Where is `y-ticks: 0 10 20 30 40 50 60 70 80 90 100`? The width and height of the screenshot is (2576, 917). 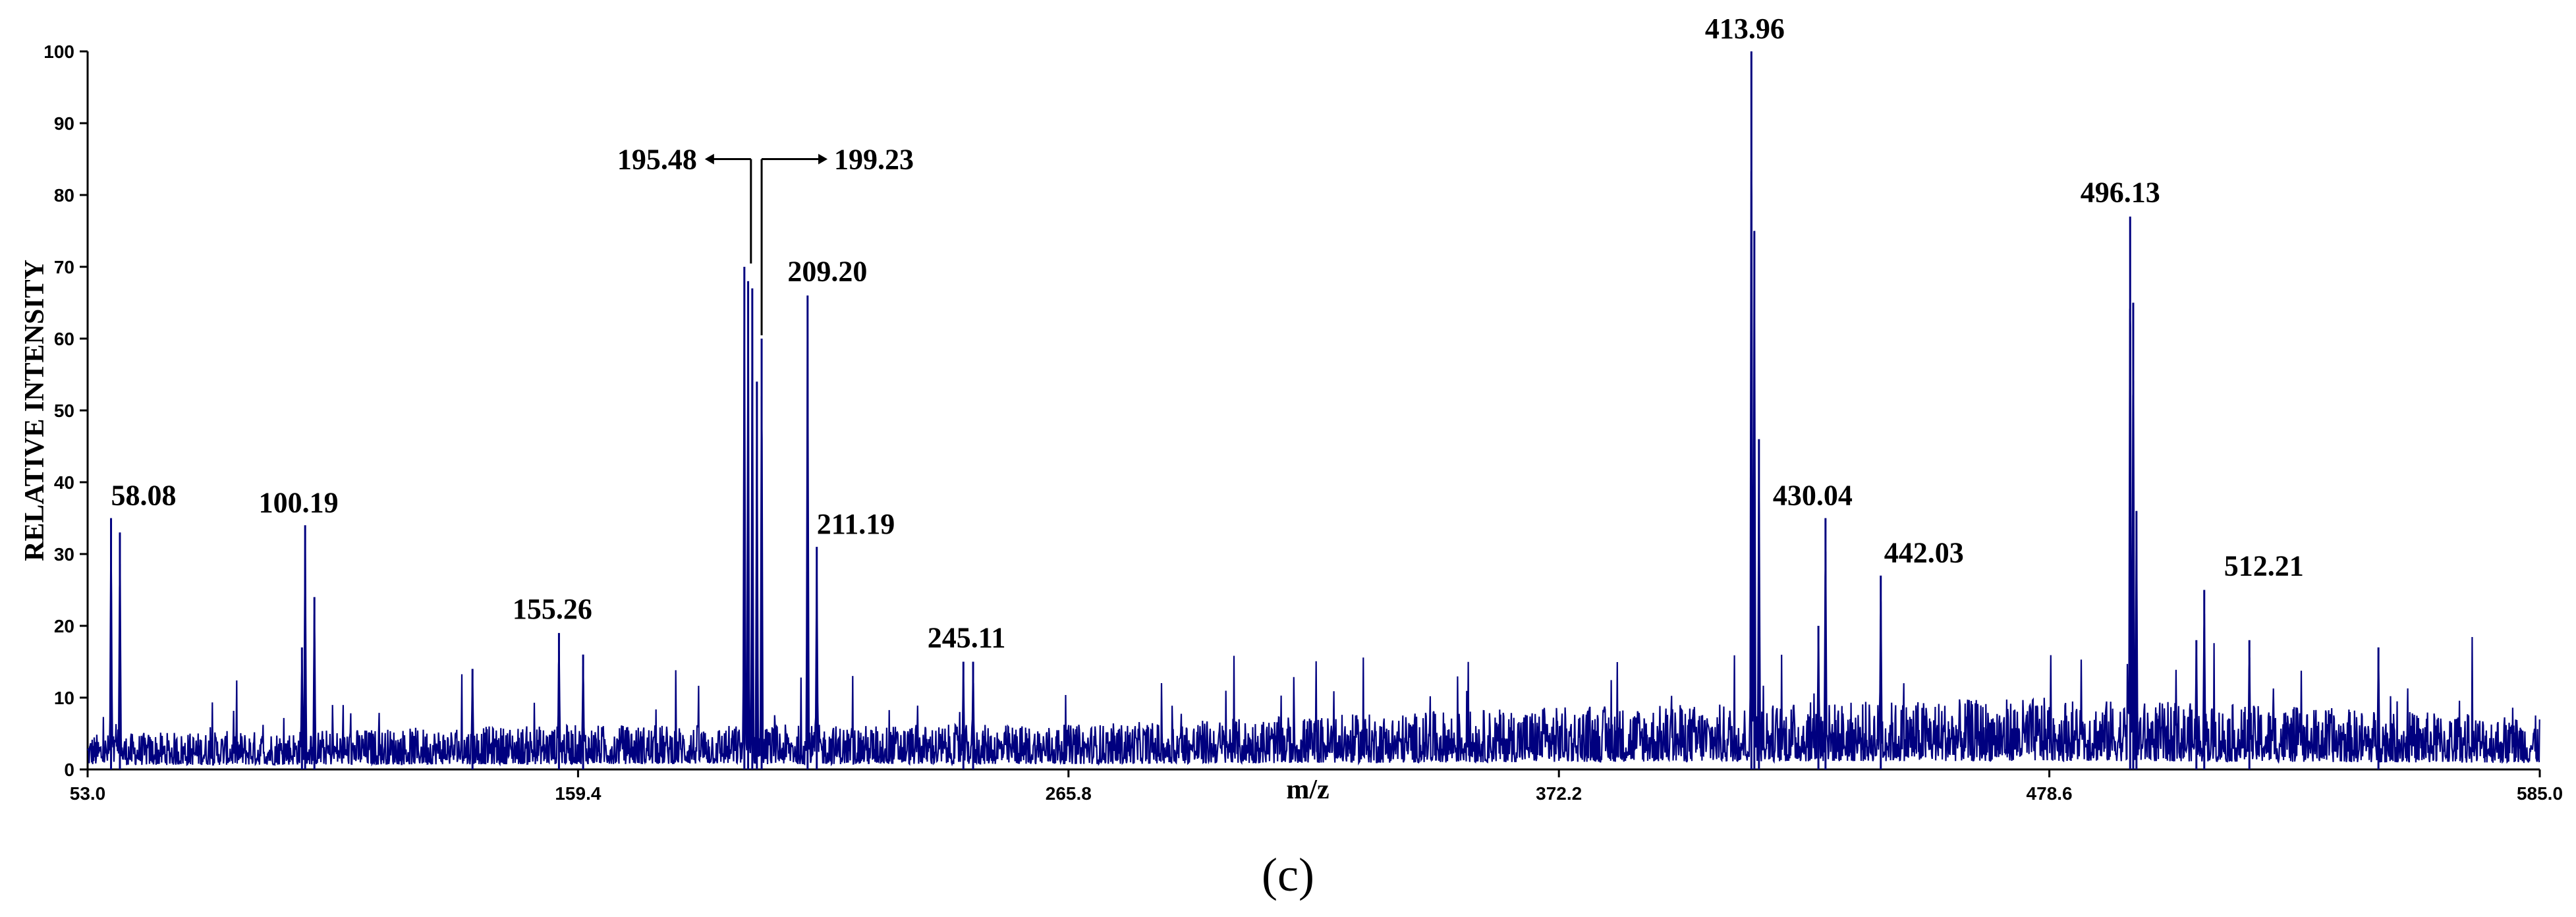
y-ticks: 0 10 20 30 40 50 60 70 80 90 100 is located at coordinates (65, 411).